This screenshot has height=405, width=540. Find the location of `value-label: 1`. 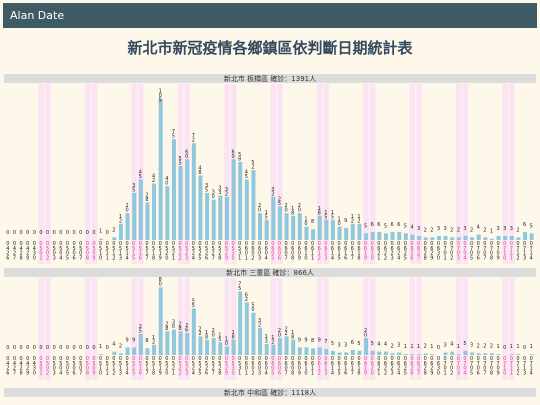

value-label: 1 is located at coordinates (101, 346).